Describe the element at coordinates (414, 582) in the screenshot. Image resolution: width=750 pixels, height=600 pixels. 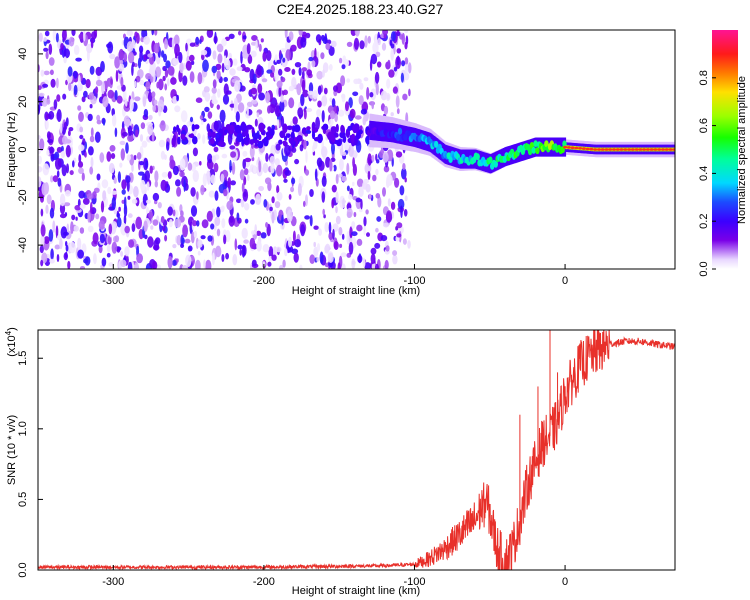
I see `x-tick-label: -100` at that location.